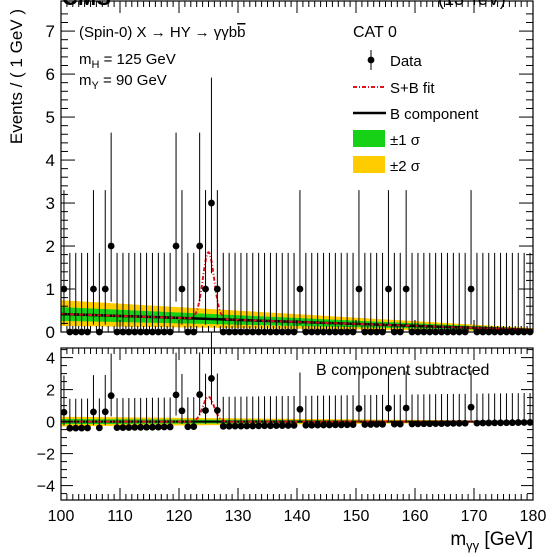 The height and width of the screenshot is (557, 554). Describe the element at coordinates (50, 203) in the screenshot. I see `main-y-tick-label: 3` at that location.